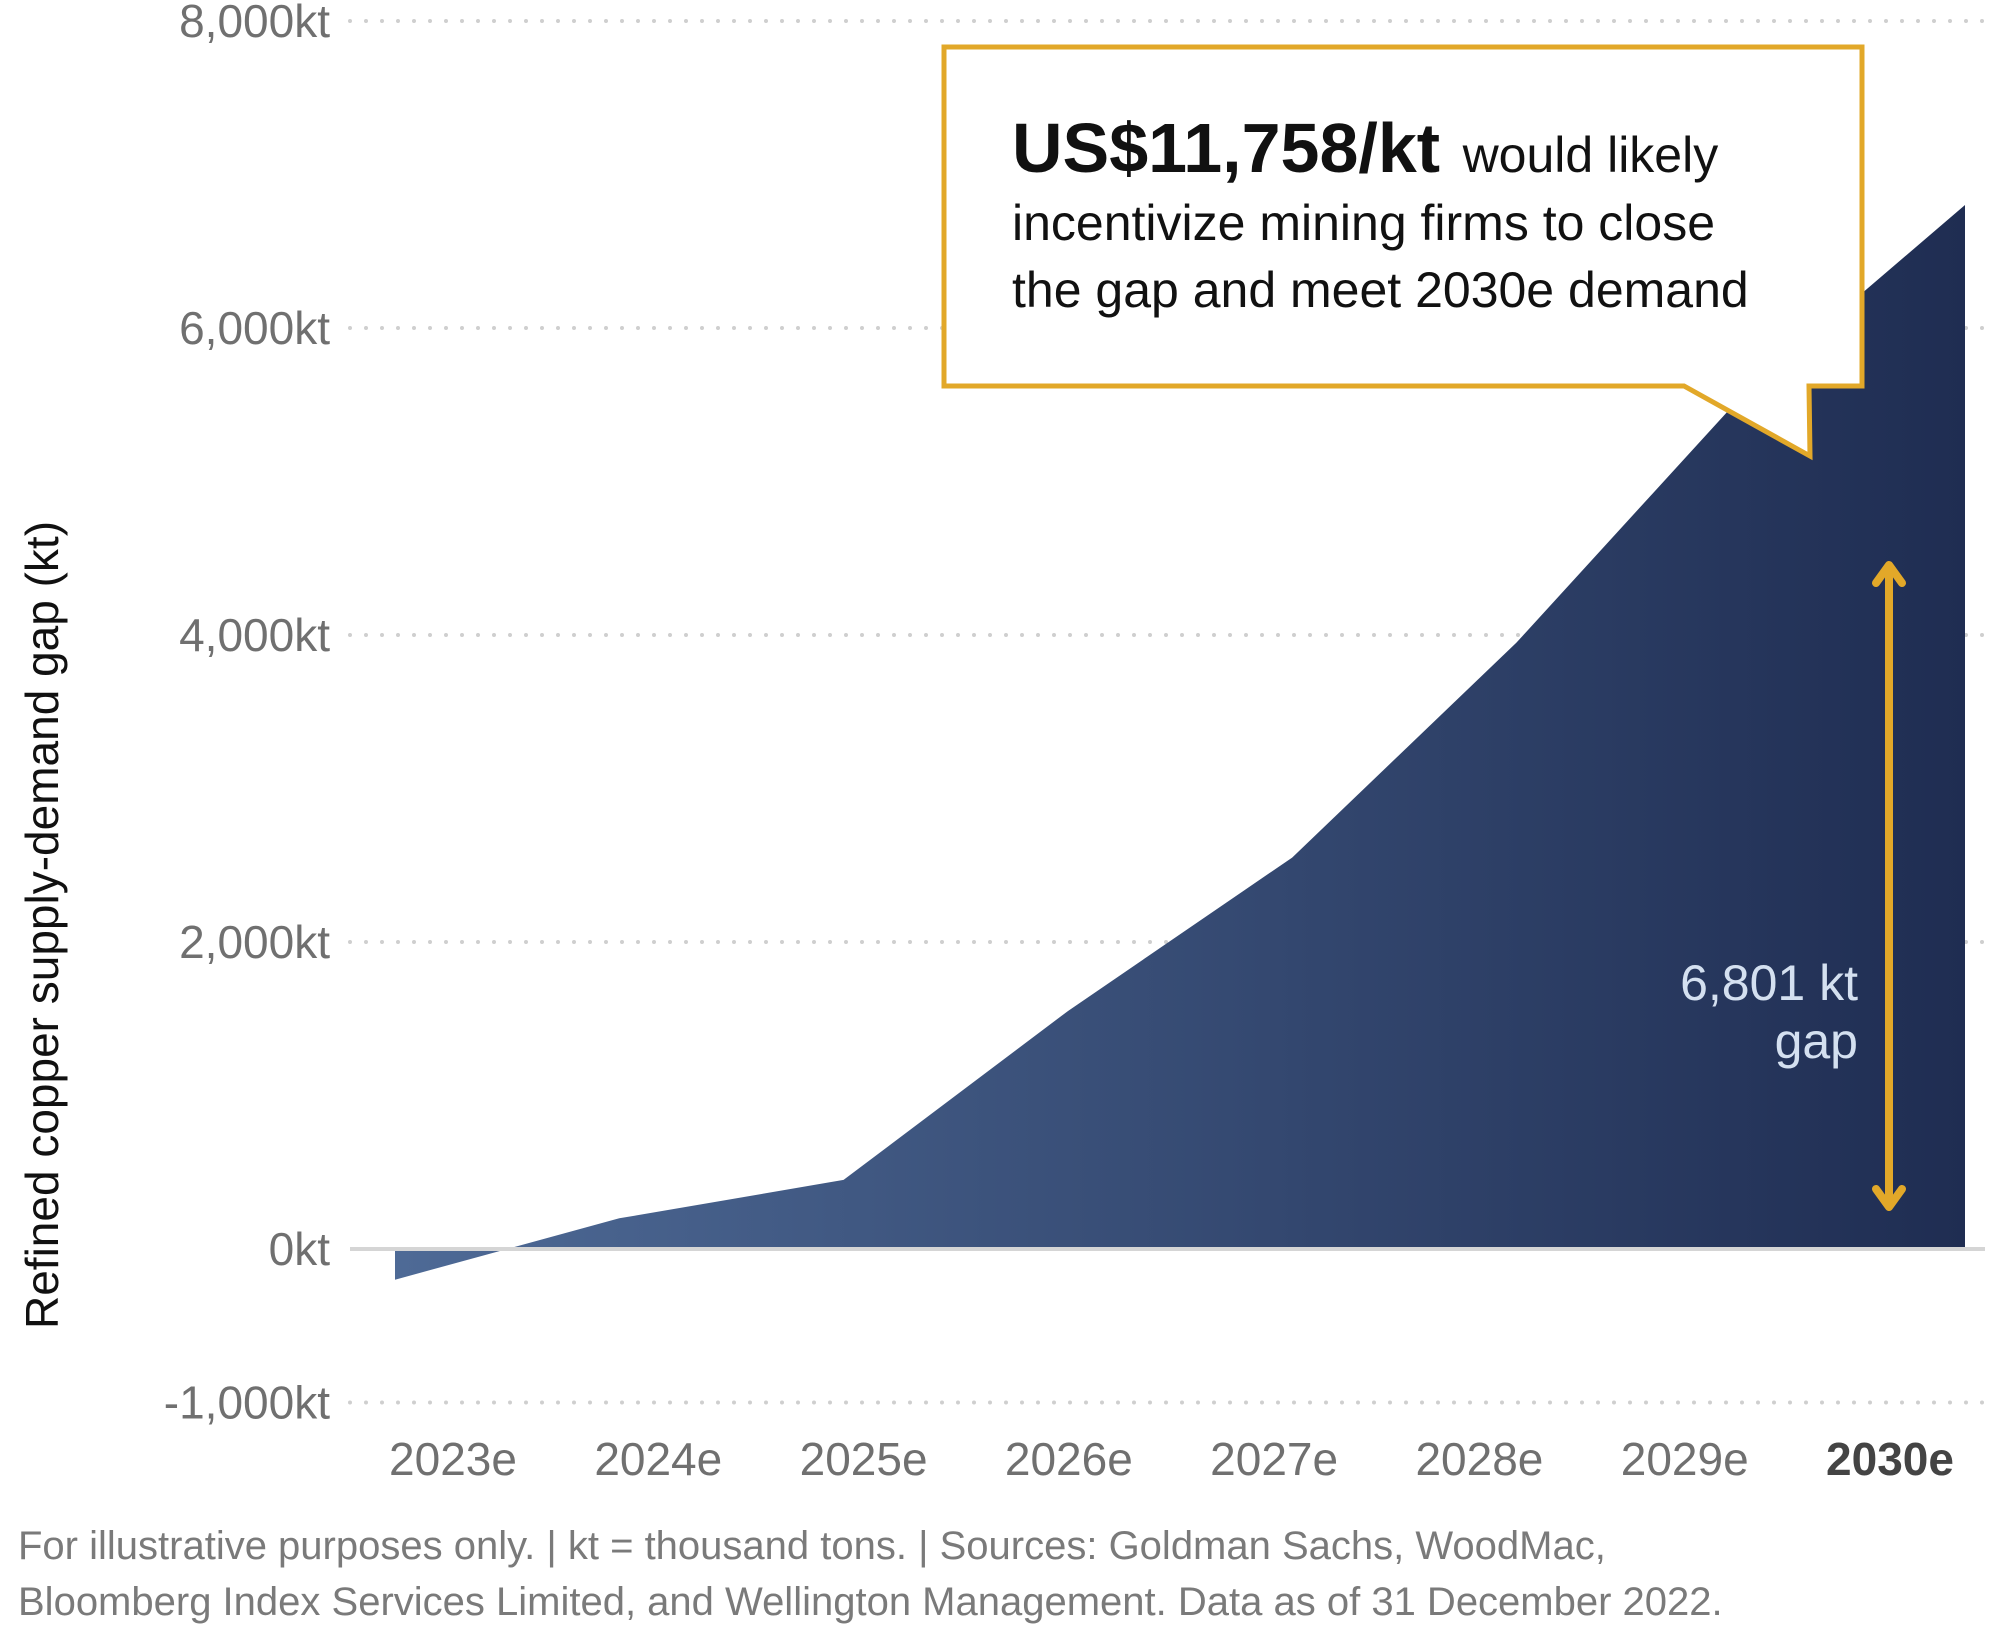  I want to click on x-tick-label: 2030e, so click(1890, 1459).